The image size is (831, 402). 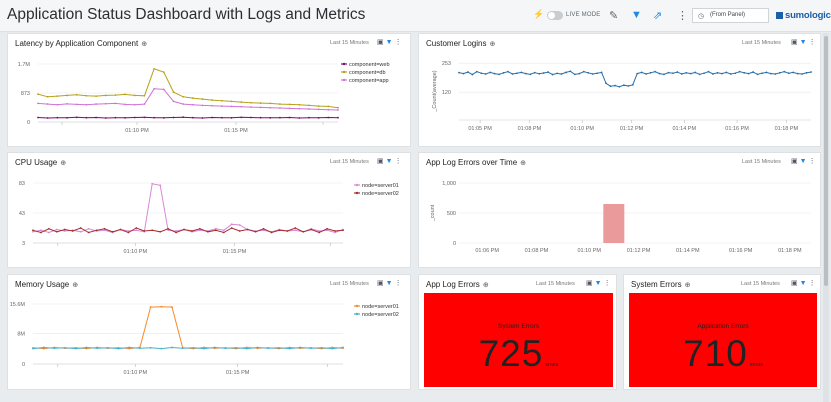 What do you see at coordinates (737, 129) in the screenshot?
I see `x-tick-label: 01:16 PM` at bounding box center [737, 129].